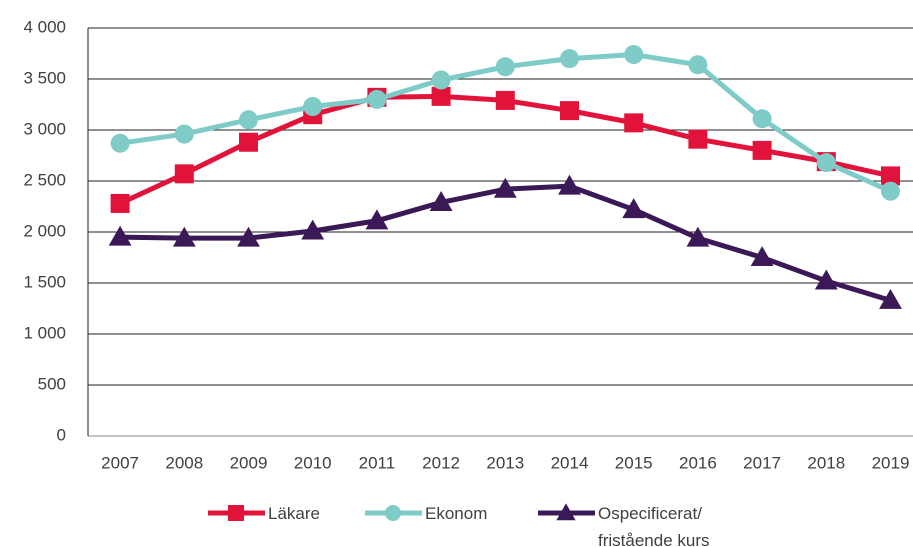 The width and height of the screenshot is (913, 547). Describe the element at coordinates (294, 513) in the screenshot. I see `legend-label: Läkare` at that location.